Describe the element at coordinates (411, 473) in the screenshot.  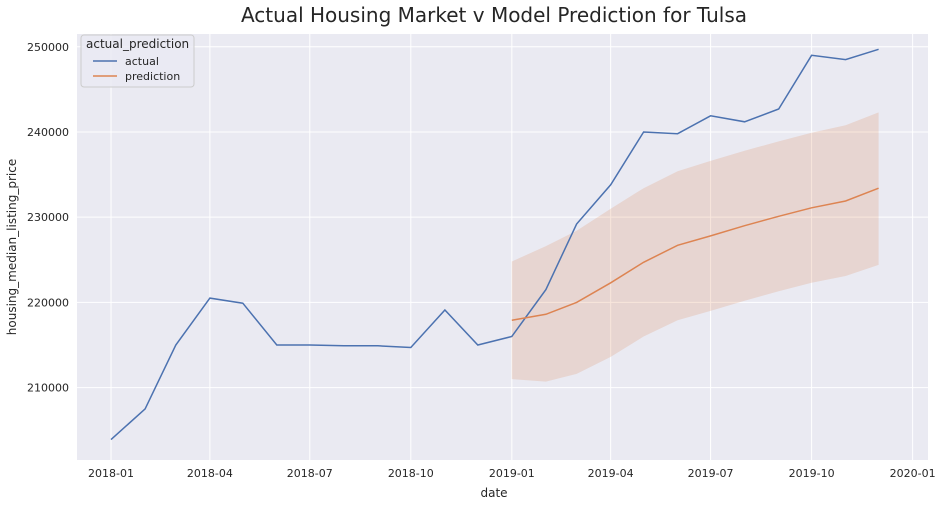
I see `x-tick-label: 2018-10` at that location.